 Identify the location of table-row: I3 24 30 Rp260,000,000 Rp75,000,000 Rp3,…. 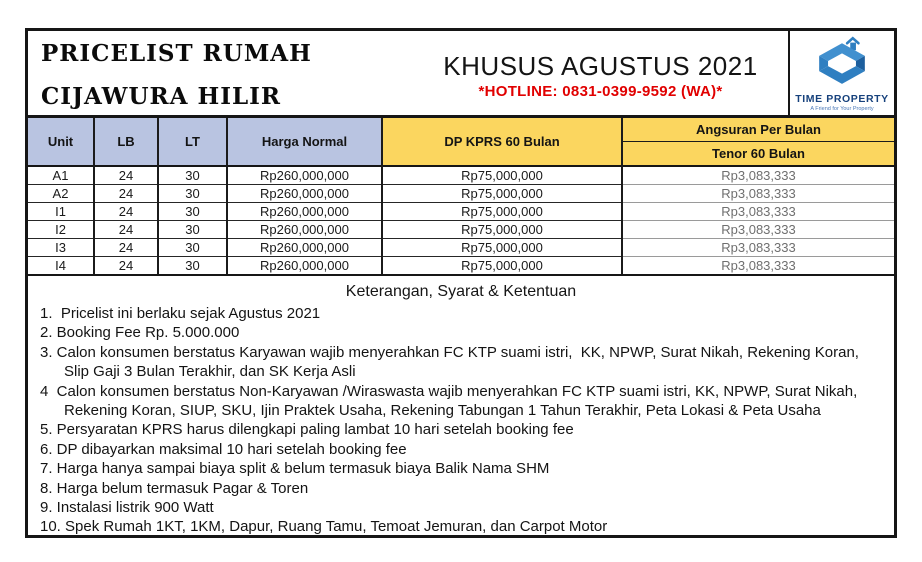
(461, 247).